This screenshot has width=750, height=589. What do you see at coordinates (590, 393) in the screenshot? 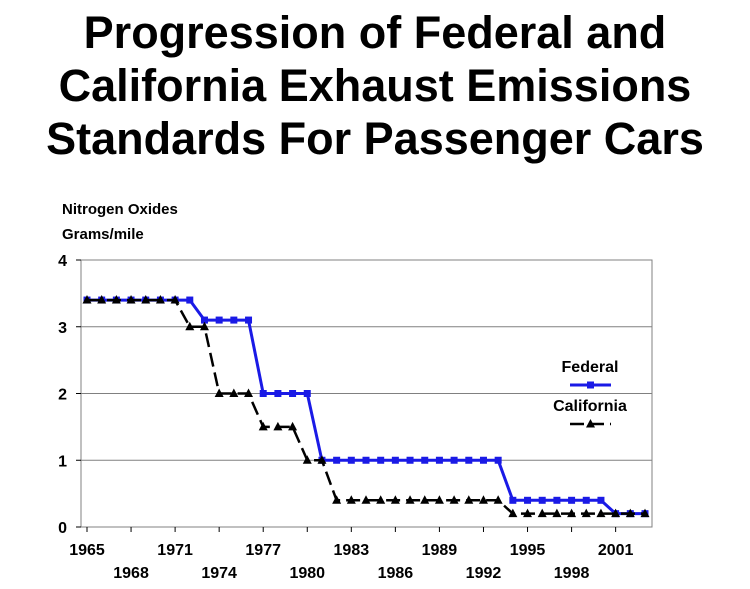
I see `legend: Federal California` at bounding box center [590, 393].